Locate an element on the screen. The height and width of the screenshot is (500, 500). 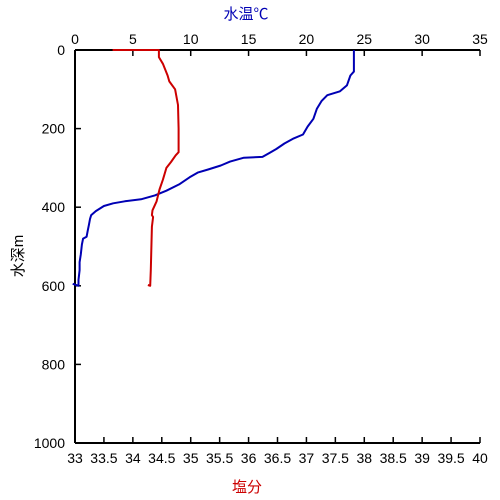
depth-tick-label: 200 is located at coordinates (54, 129).